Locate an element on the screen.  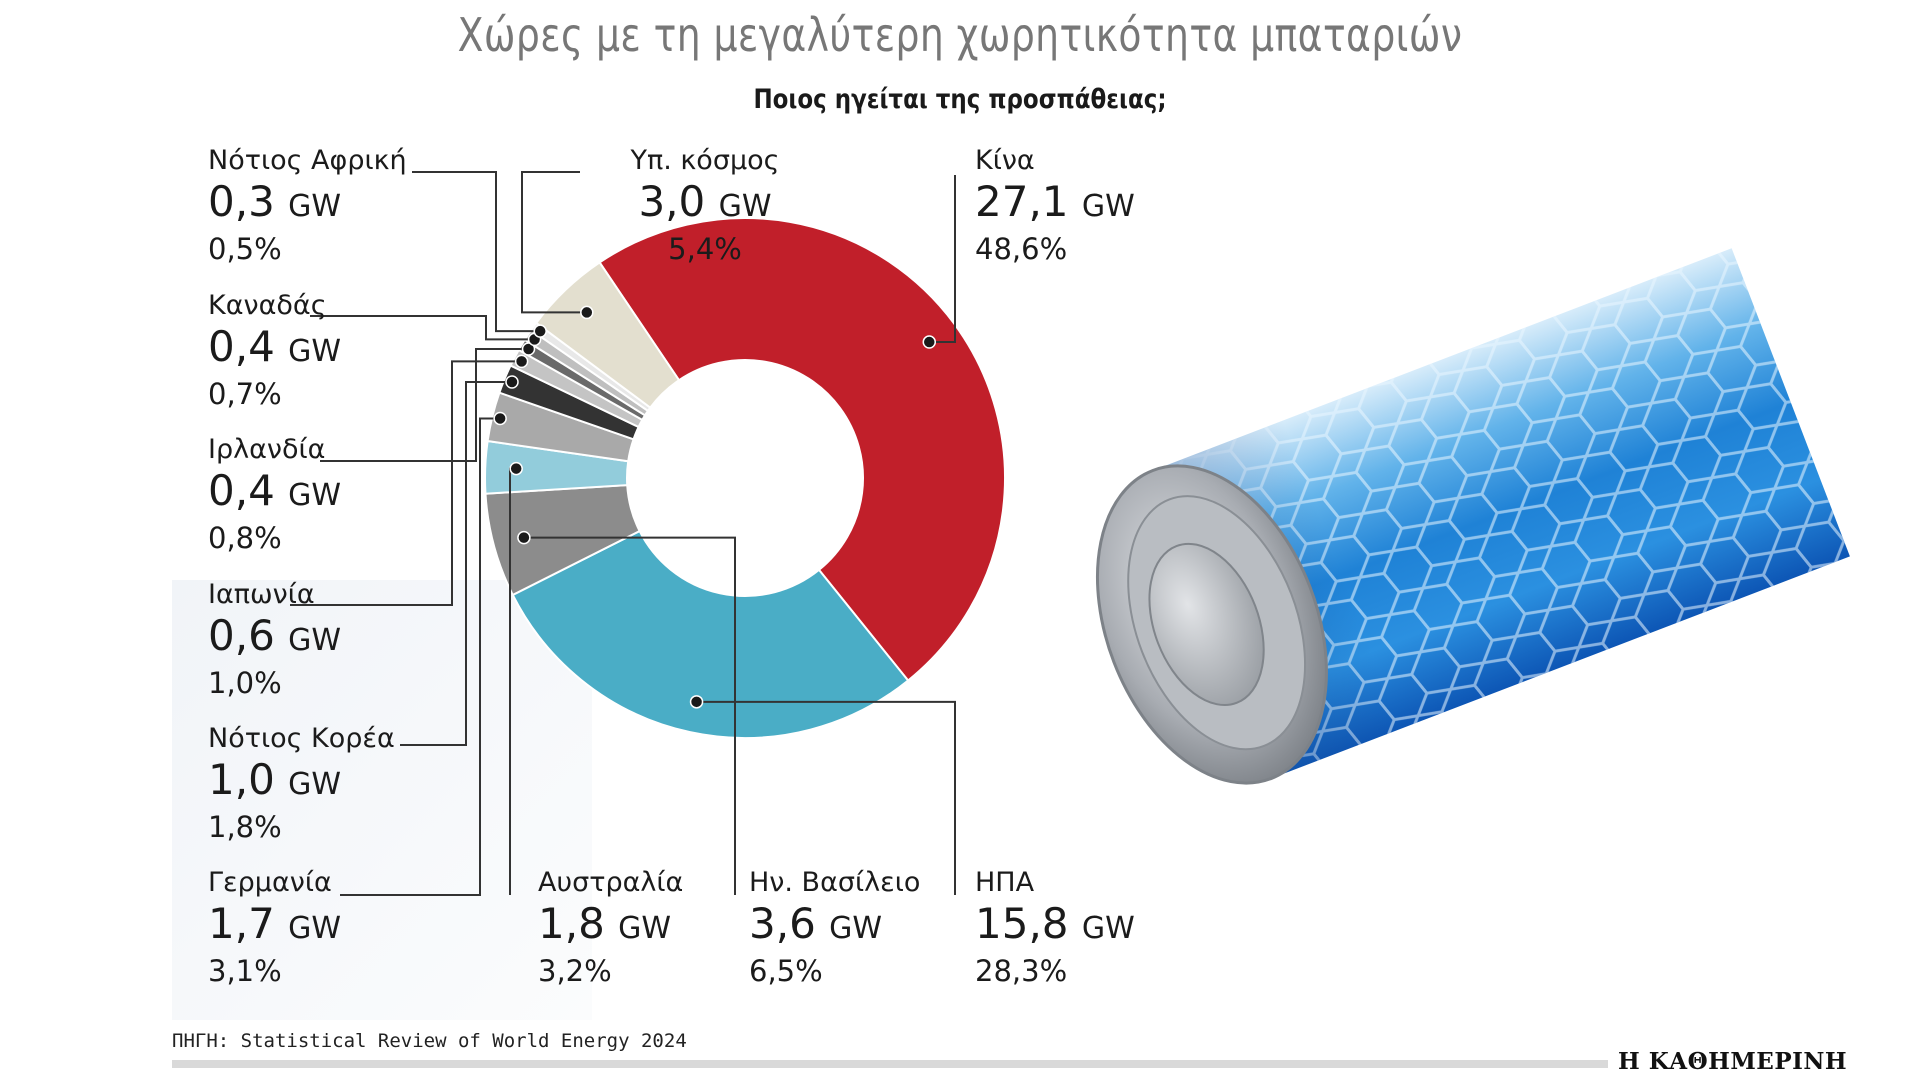
slice-percent: 0,8% is located at coordinates (245, 538).